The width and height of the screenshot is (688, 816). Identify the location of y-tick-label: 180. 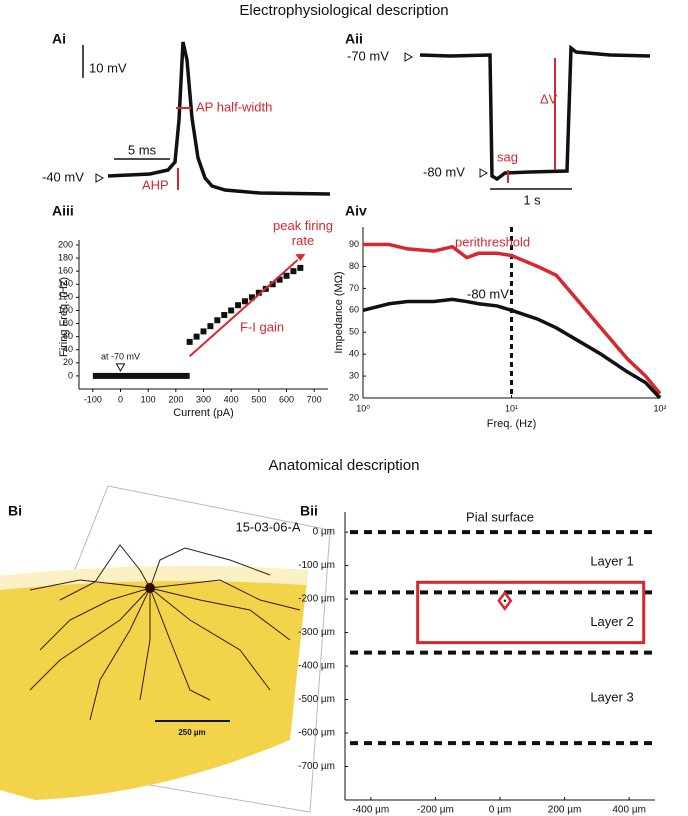
(65, 257).